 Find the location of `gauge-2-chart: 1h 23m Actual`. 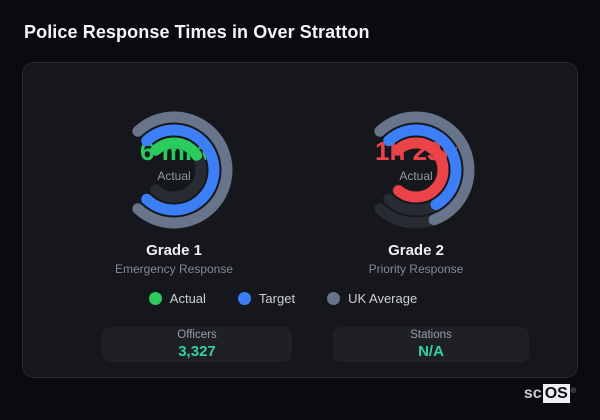

gauge-2-chart: 1h 23m Actual is located at coordinates (416, 170).